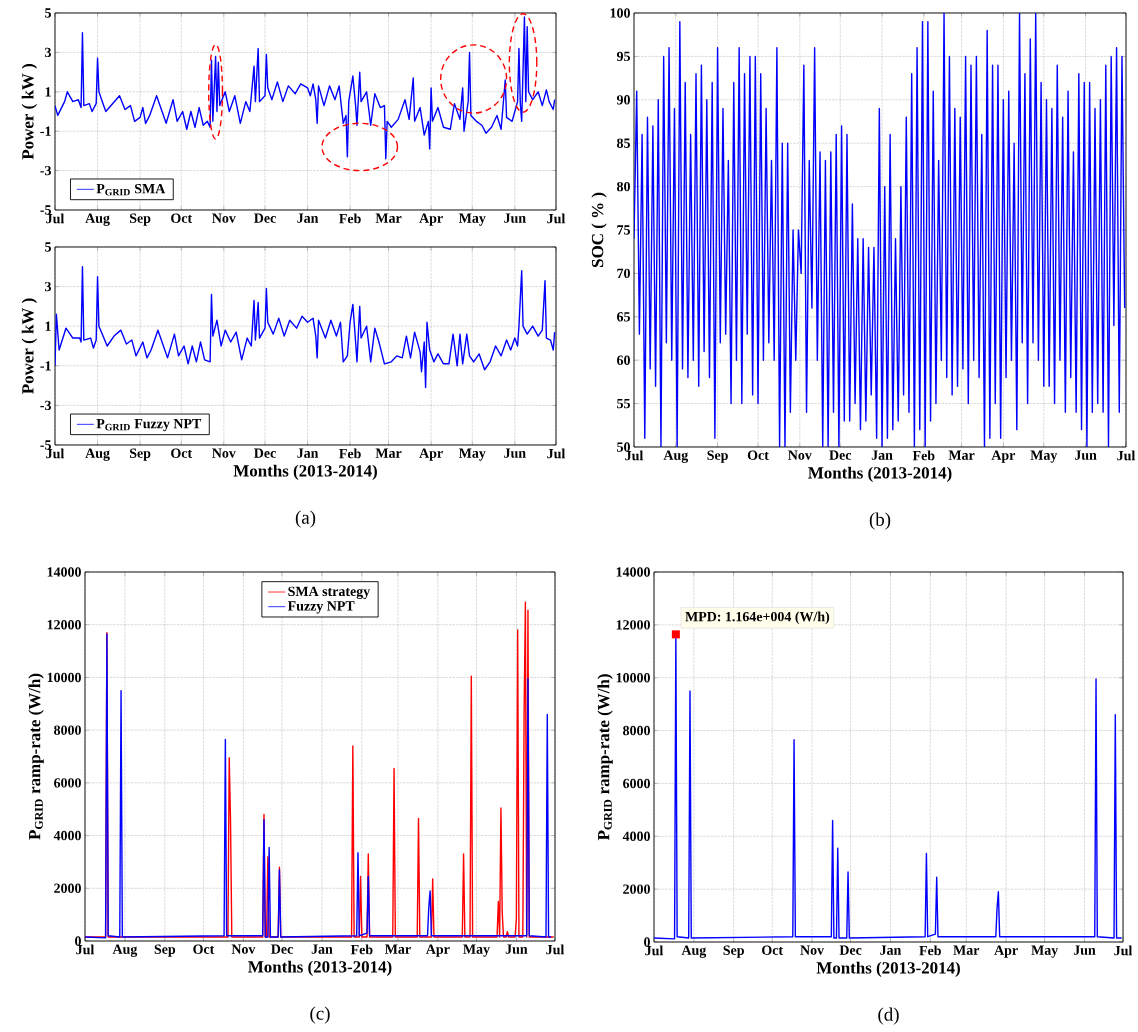 The image size is (1138, 1032). Describe the element at coordinates (623, 100) in the screenshot. I see `y-tick-label: 90` at that location.